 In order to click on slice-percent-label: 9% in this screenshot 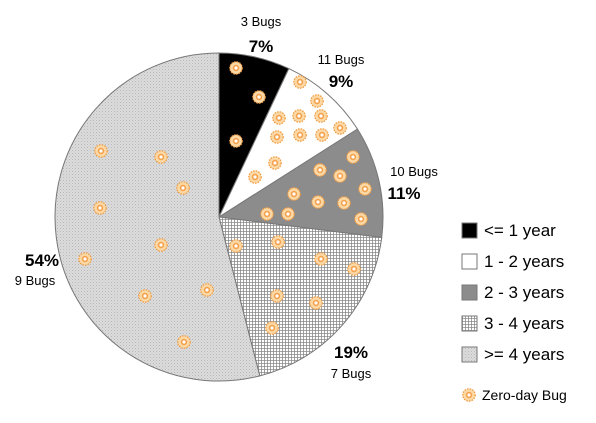, I will do `click(341, 81)`.